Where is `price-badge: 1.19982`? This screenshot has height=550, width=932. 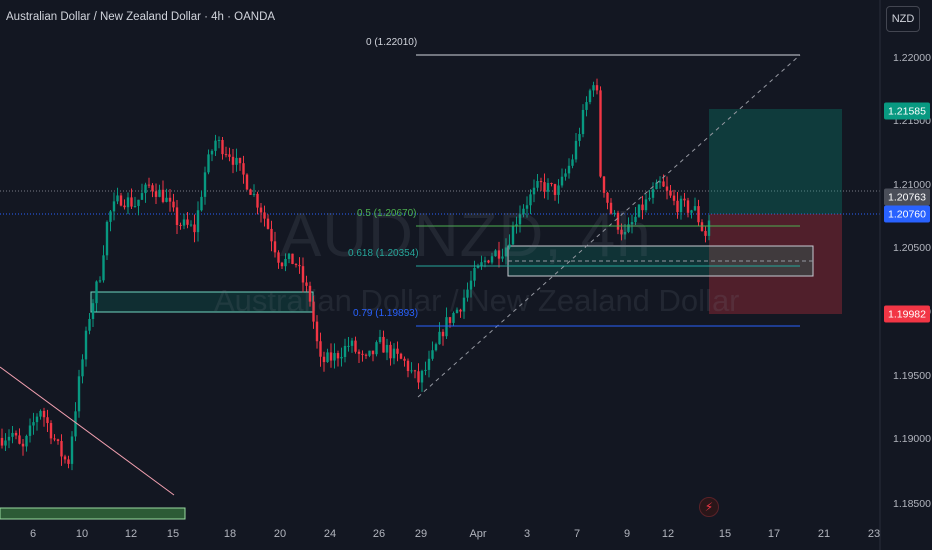
price-badge: 1.19982 is located at coordinates (907, 314).